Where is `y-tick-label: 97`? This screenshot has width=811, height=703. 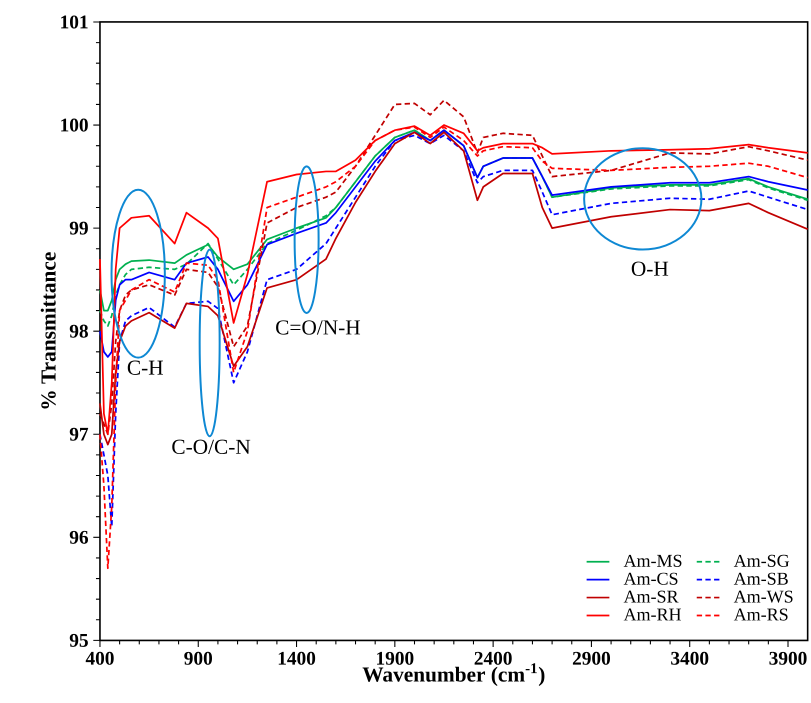 y-tick-label: 97 is located at coordinates (79, 434).